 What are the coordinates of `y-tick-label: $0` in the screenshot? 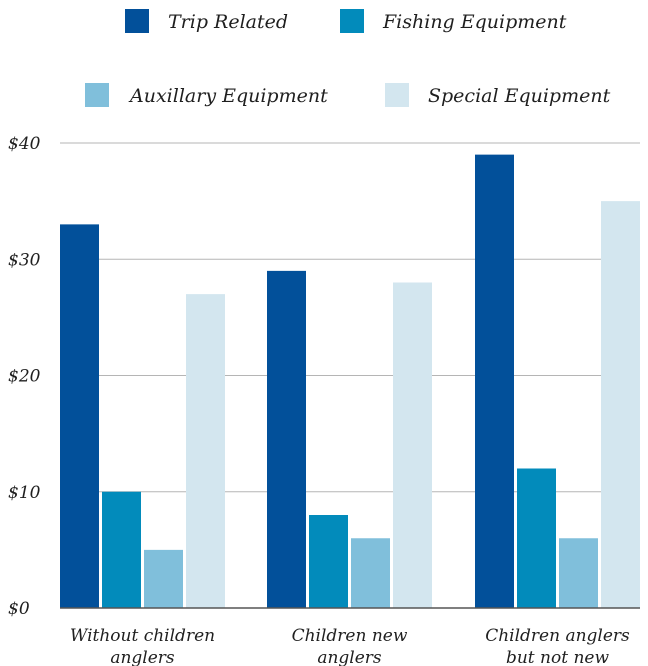 It's located at (19, 609).